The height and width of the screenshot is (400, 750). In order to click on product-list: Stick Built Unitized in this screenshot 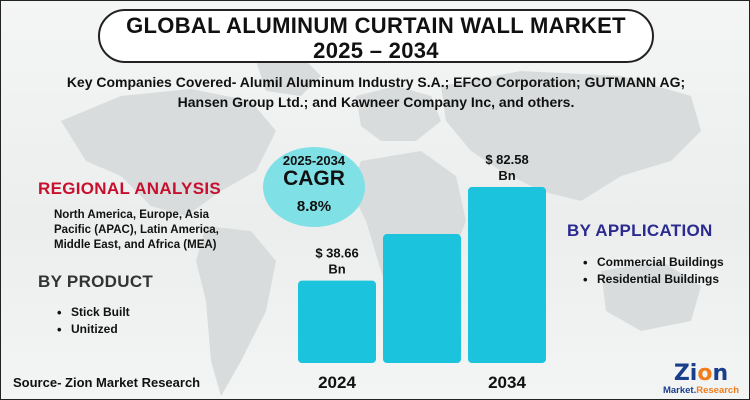, I will do `click(92, 321)`.